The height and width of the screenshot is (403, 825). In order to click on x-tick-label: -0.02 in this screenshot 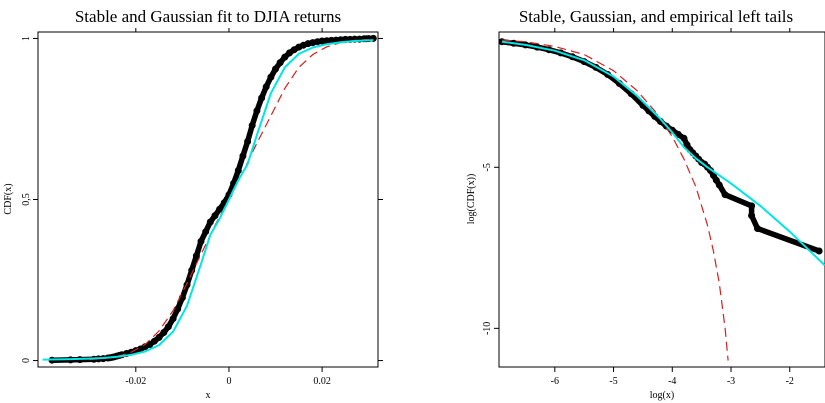, I will do `click(135, 381)`.